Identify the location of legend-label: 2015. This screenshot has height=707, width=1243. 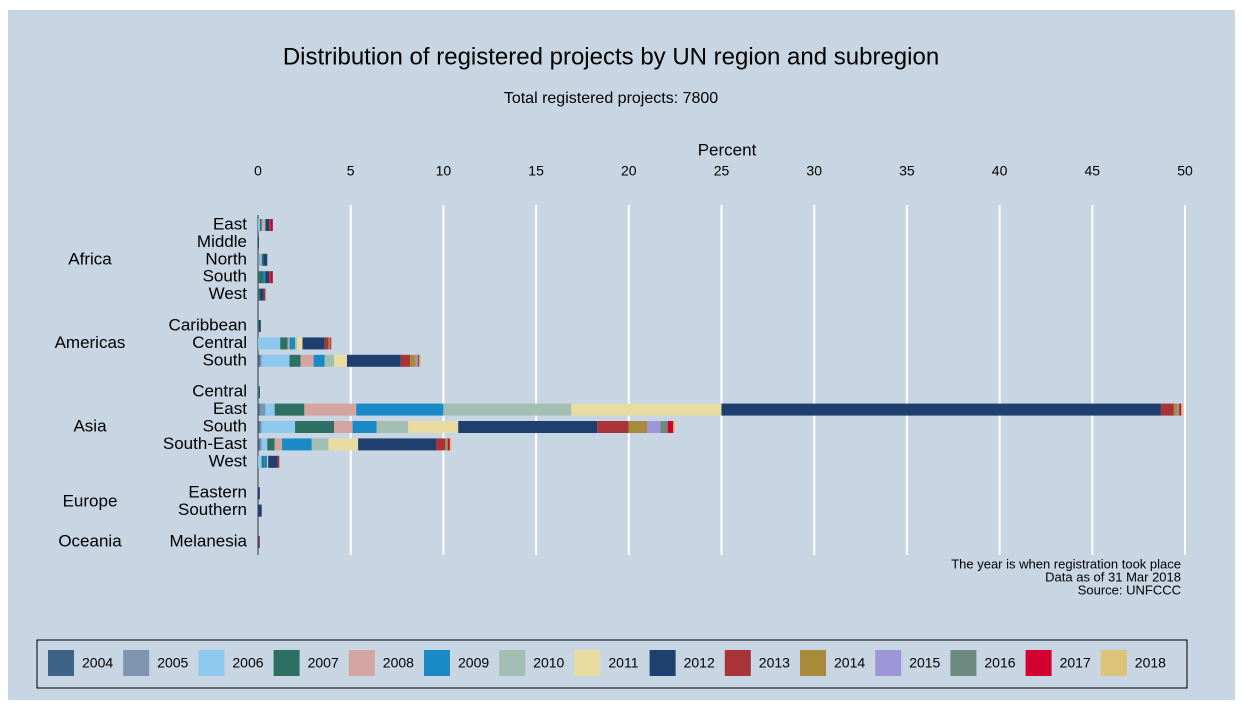
(924, 663).